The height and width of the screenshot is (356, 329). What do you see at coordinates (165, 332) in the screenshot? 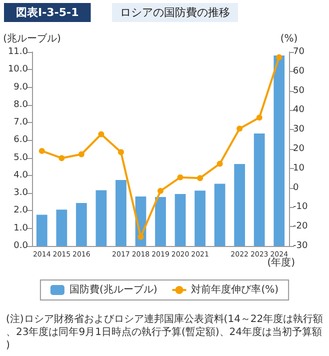
I see `text: (注)ロシア財務省およびロシア連邦国庫公表資料(14～22年度は執行額、23年度は同年9月1日時点の執行予算(暫定額)、24年度は当初予算額)` at bounding box center [165, 332].